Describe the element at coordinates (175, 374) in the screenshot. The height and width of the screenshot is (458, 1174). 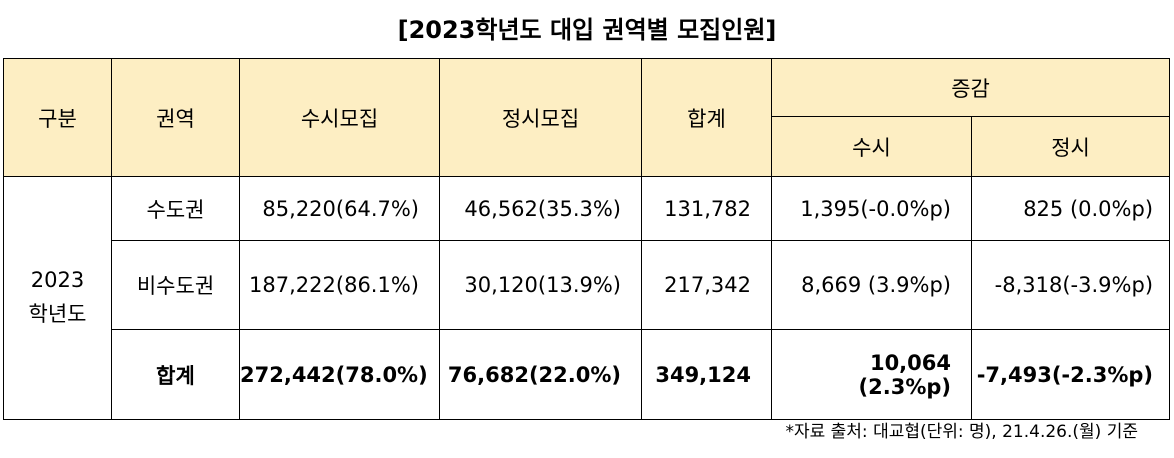
I see `cell-region: 합계` at that location.